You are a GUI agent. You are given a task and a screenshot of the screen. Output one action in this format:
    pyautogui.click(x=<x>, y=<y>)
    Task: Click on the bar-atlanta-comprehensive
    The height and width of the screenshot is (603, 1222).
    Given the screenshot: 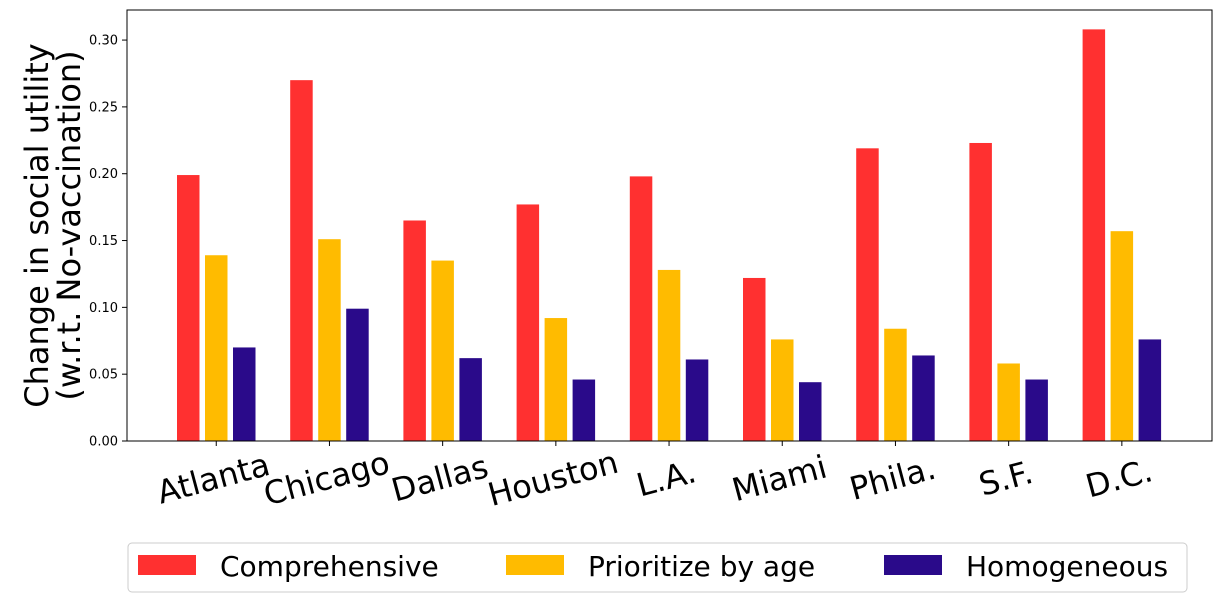 What is the action you would take?
    pyautogui.click(x=188, y=308)
    